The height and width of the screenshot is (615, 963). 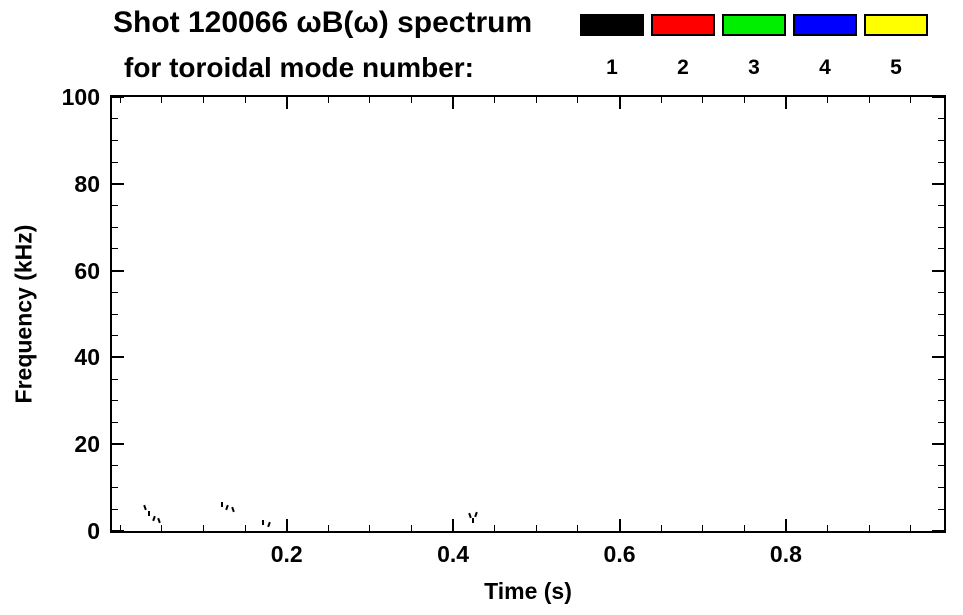 I want to click on chart-title: Shot 120066 ωB(ω) spectrum, so click(x=323, y=22).